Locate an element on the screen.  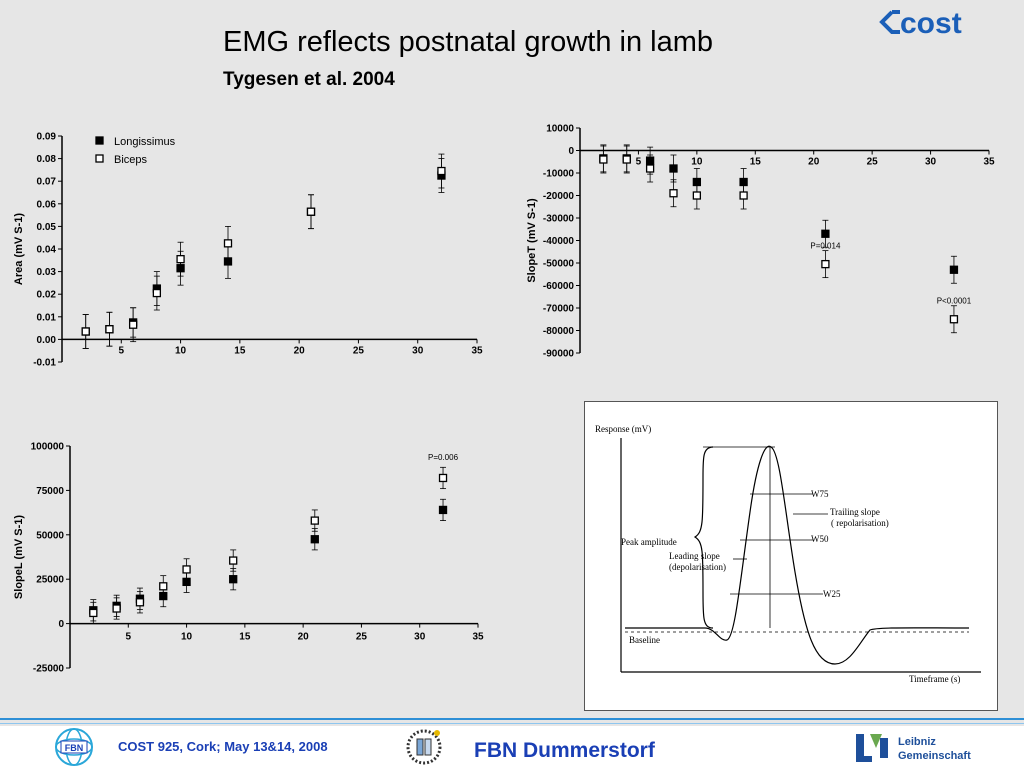
cost-logo: cost is located at coordinates (920, 23).